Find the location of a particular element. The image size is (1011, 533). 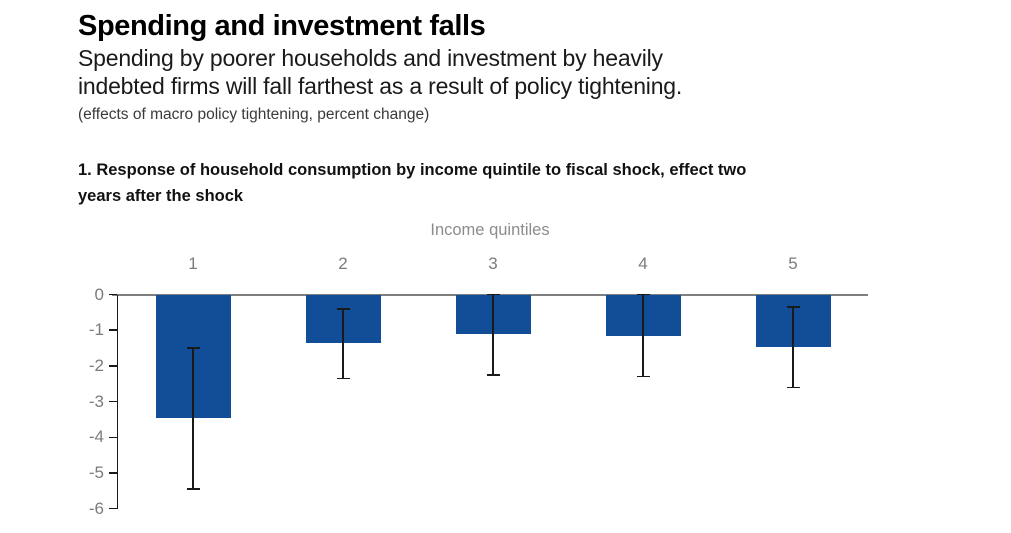

y-tick-label: -1 is located at coordinates (96, 330).